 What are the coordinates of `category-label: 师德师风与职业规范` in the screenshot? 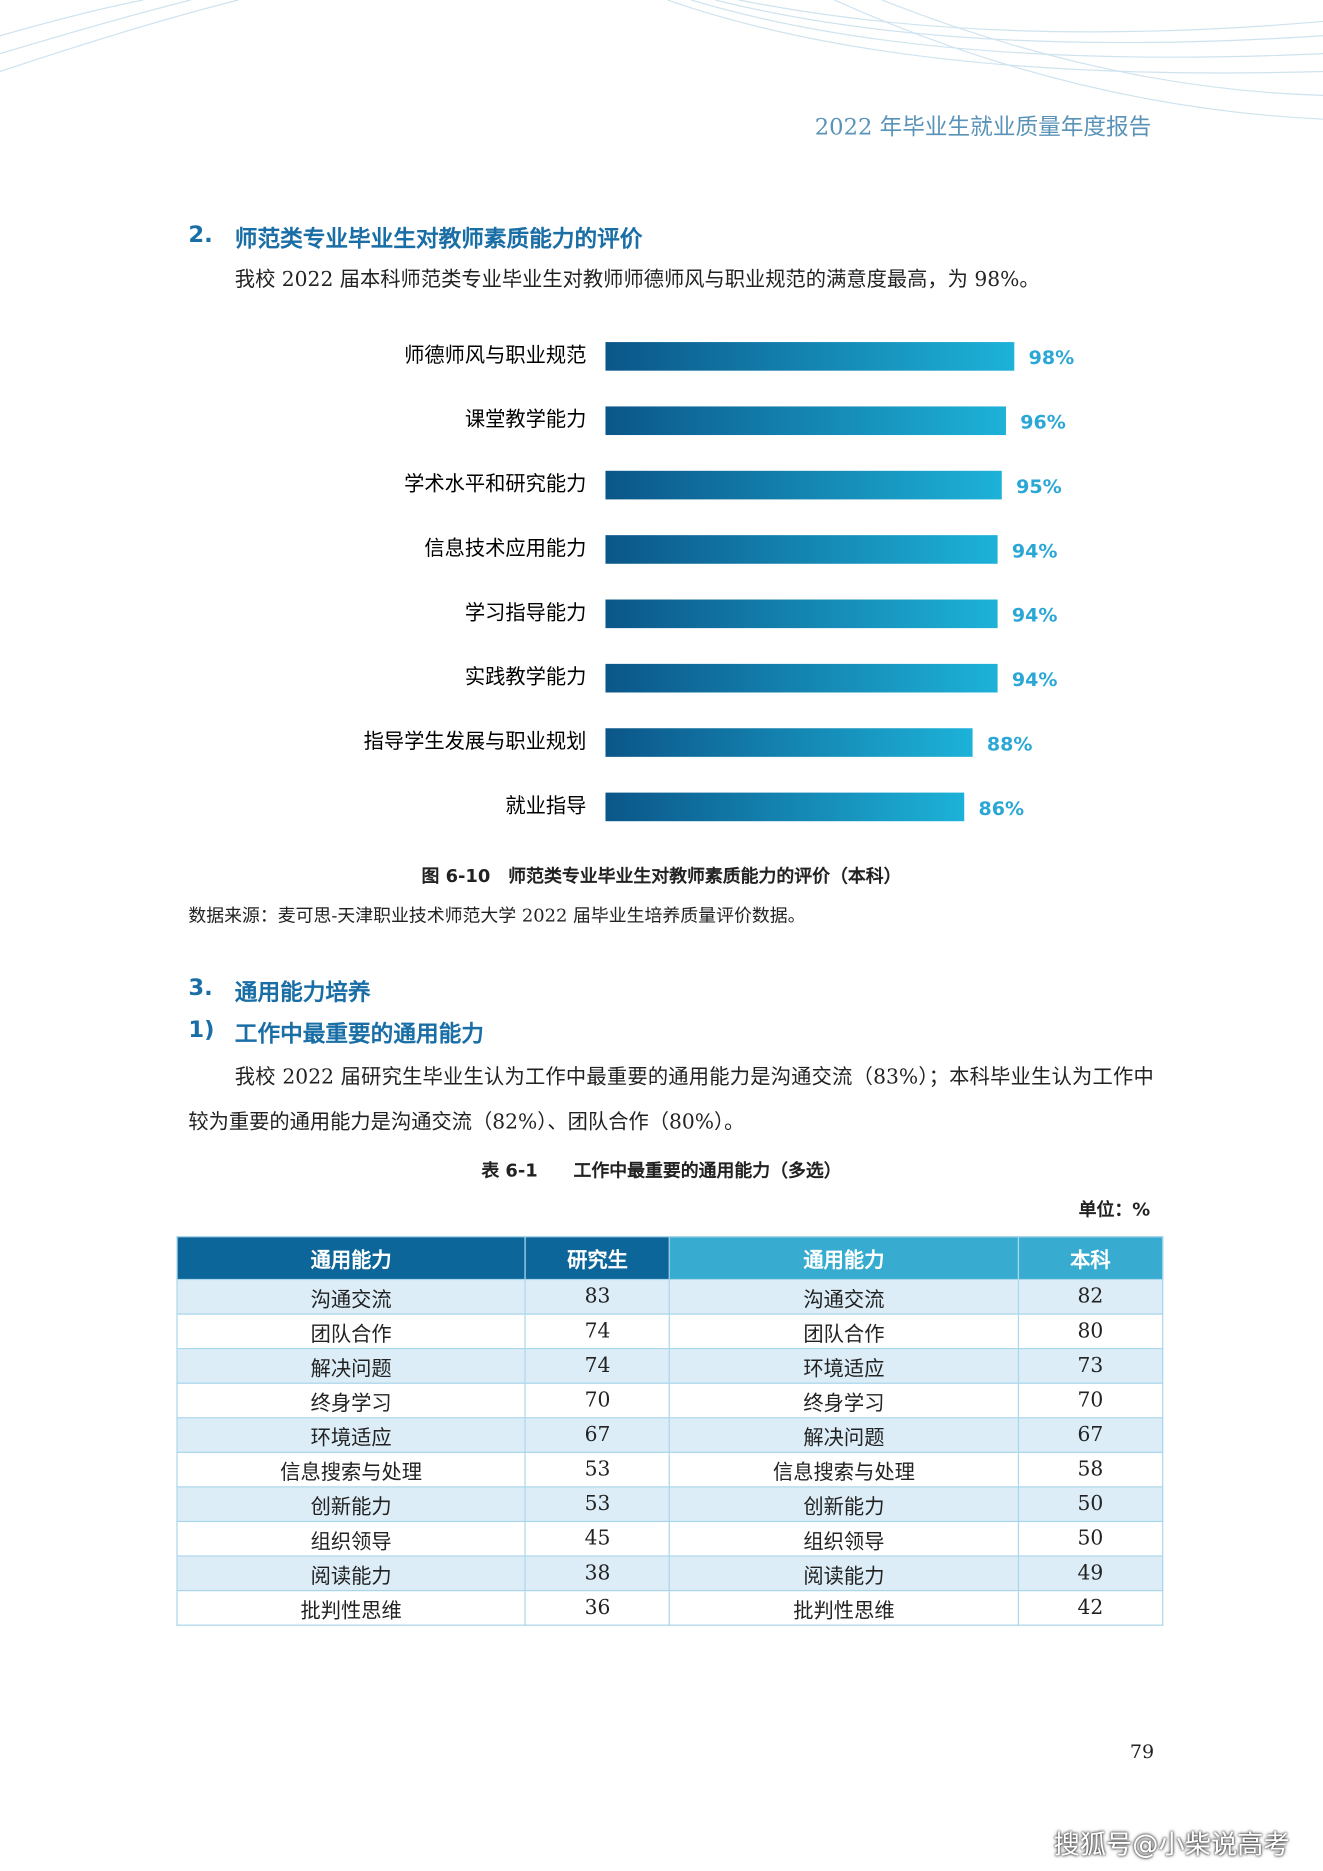 It's located at (495, 355).